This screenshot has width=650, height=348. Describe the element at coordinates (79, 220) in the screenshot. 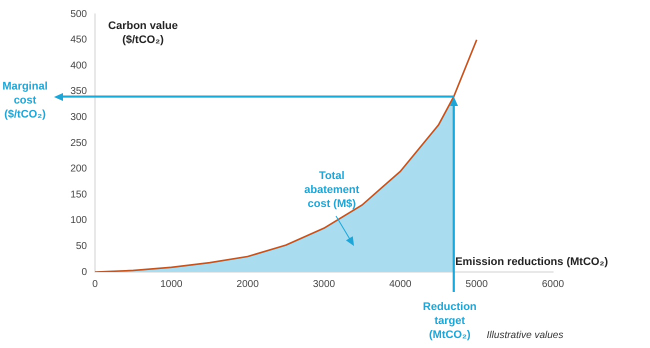

I see `y-tick-label: 100` at that location.